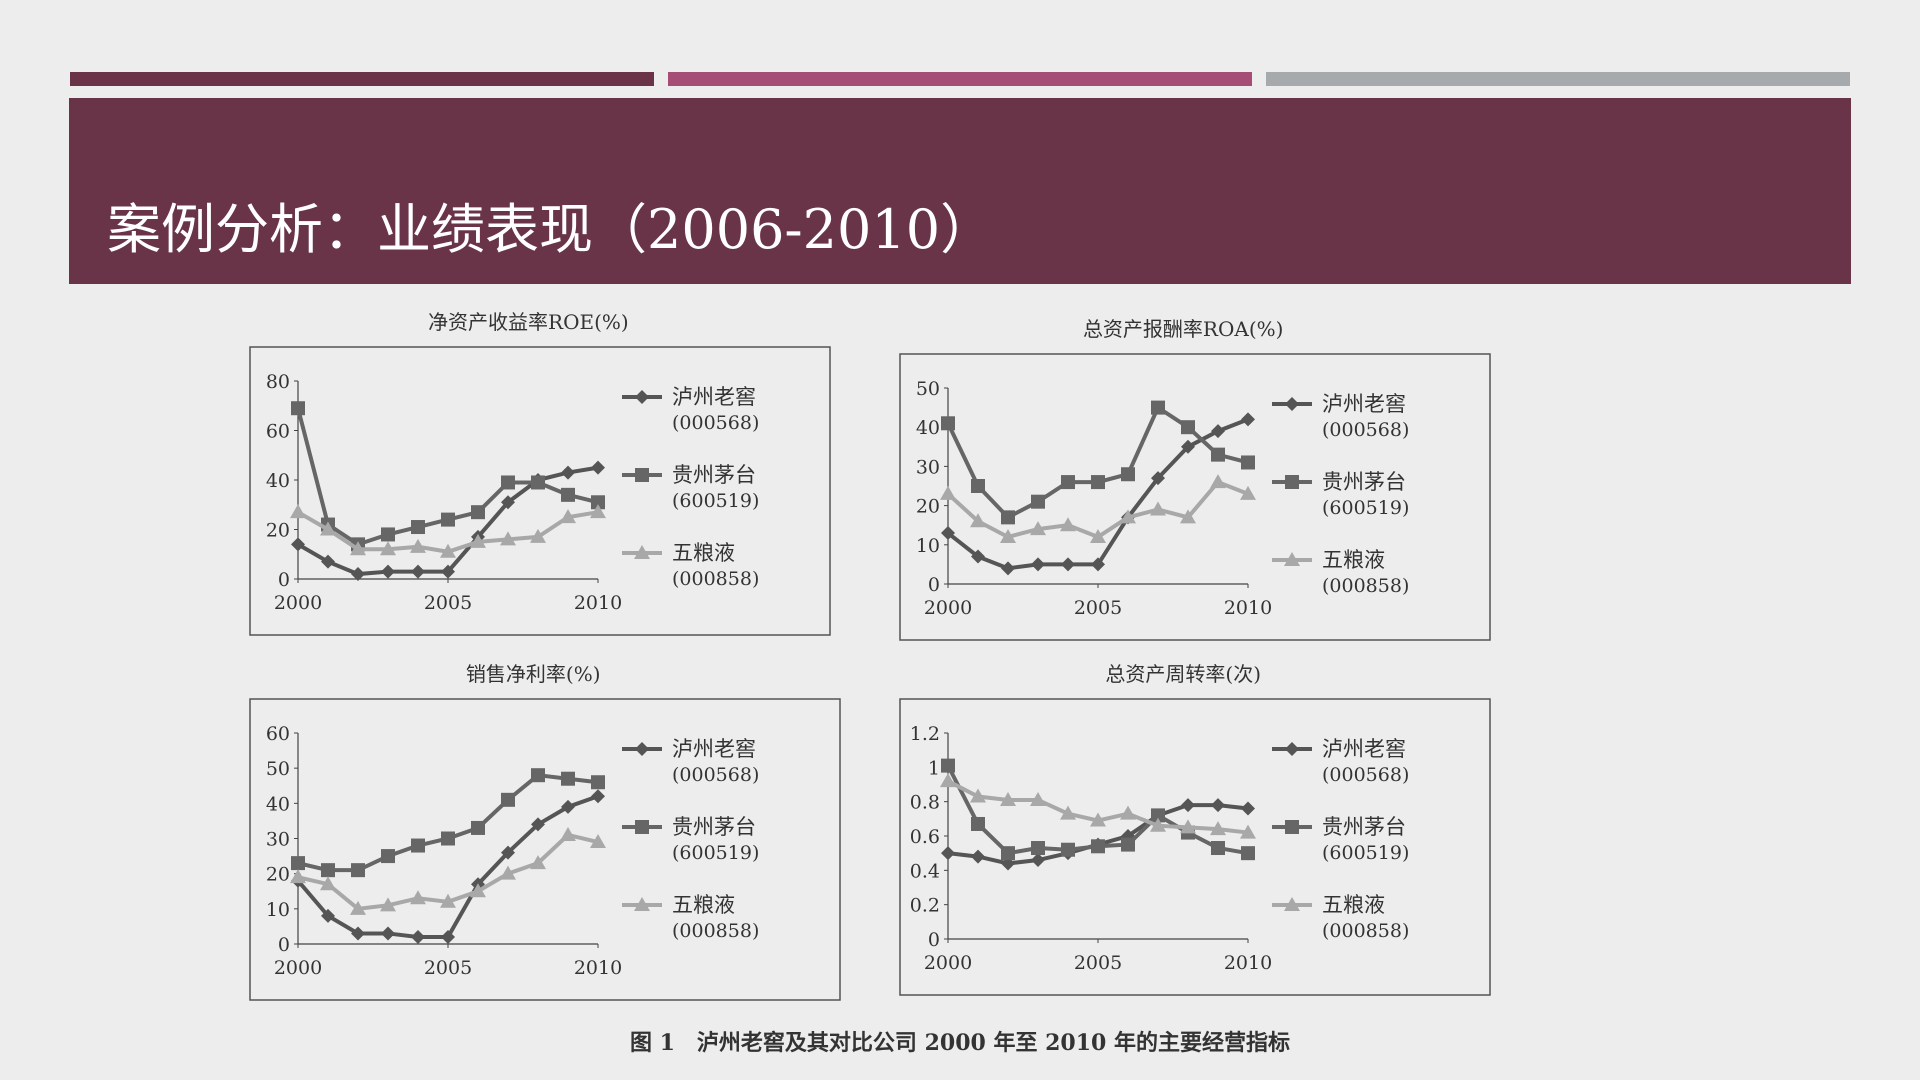 The width and height of the screenshot is (1920, 1080). What do you see at coordinates (278, 840) in the screenshot?
I see `y-tick-label: 30` at bounding box center [278, 840].